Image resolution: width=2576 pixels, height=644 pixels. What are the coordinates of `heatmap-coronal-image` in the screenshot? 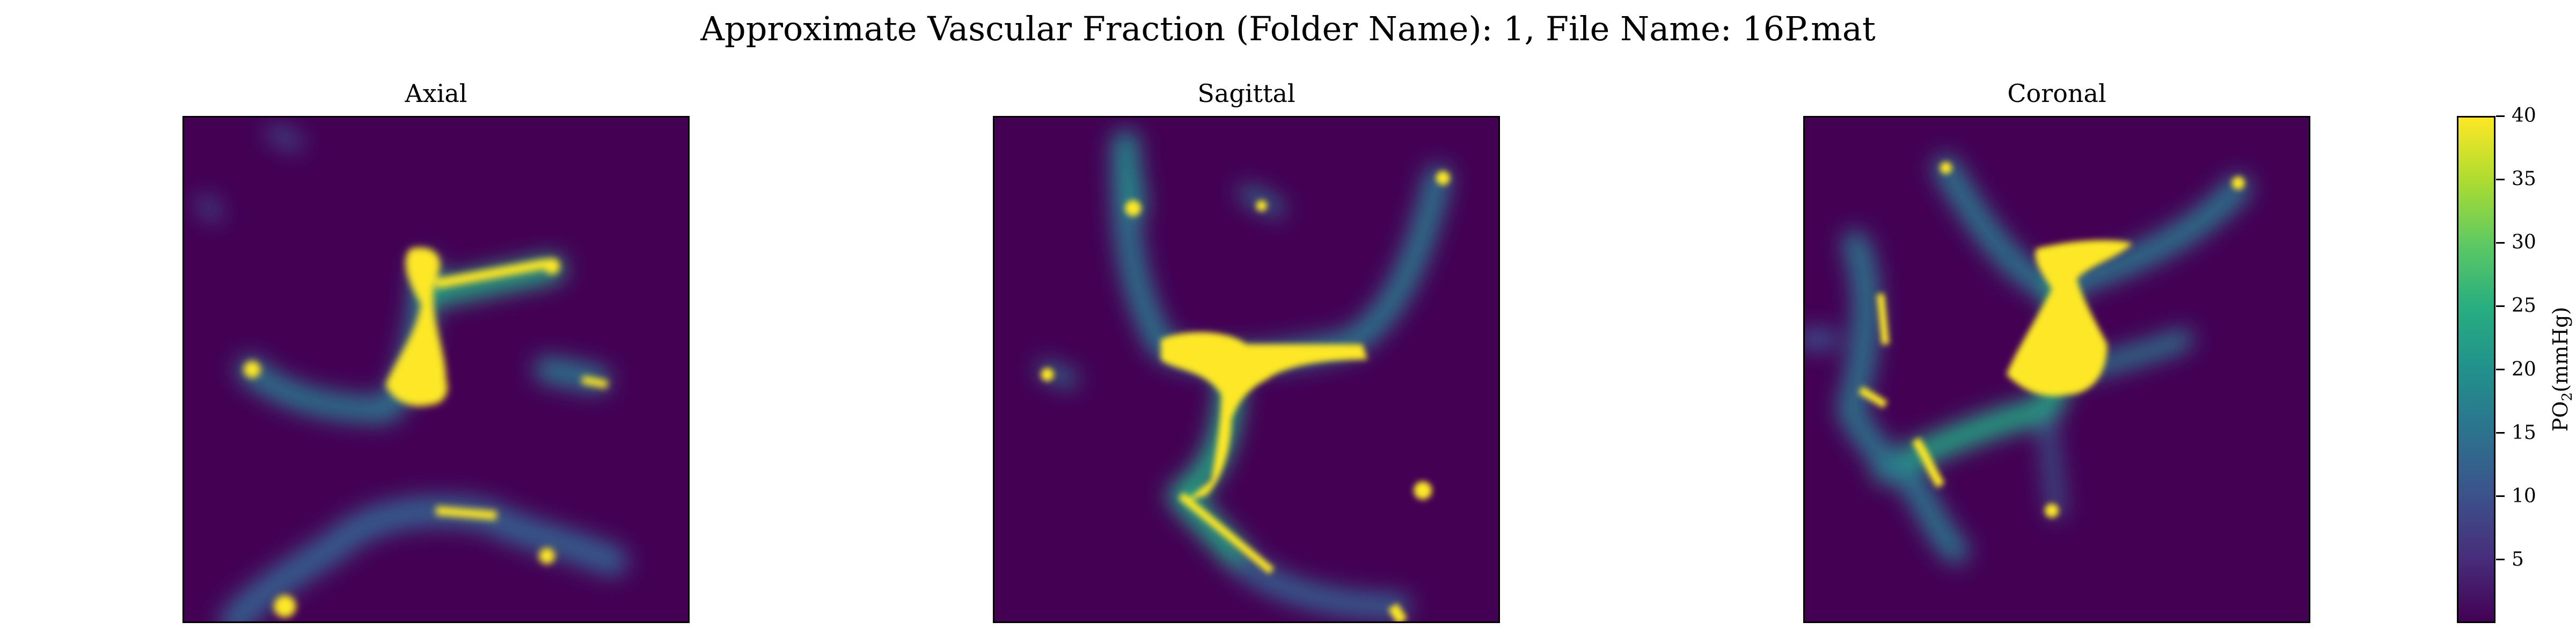 It's located at (2028, 359).